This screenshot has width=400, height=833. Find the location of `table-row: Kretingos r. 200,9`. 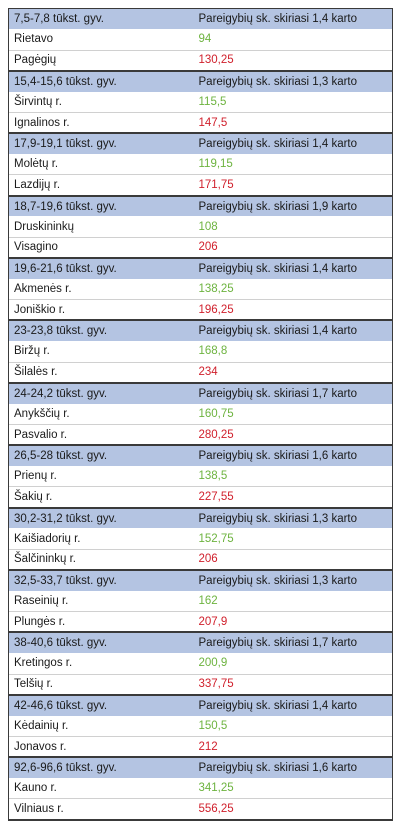

table-row: Kretingos r. 200,9 is located at coordinates (200, 663).